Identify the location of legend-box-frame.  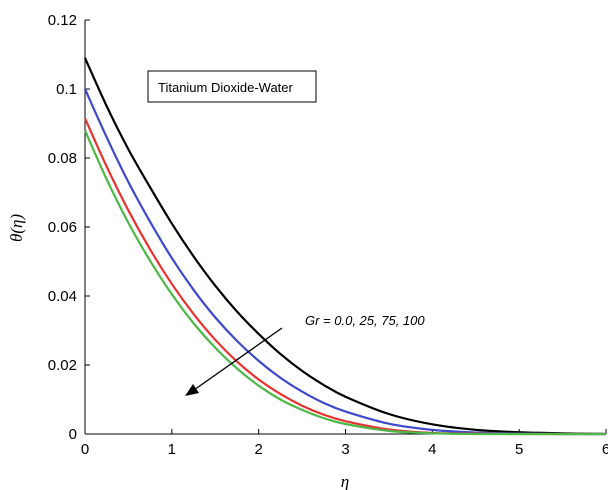
(232, 86).